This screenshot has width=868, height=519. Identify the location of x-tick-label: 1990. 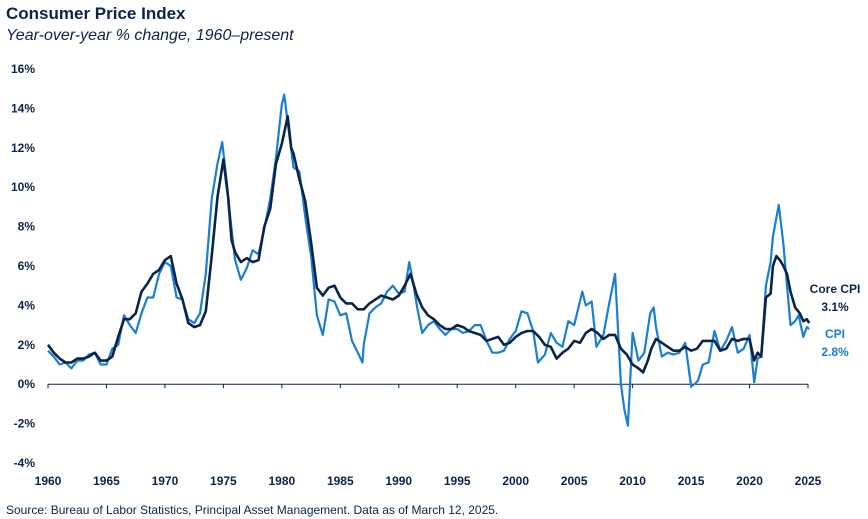
(398, 481).